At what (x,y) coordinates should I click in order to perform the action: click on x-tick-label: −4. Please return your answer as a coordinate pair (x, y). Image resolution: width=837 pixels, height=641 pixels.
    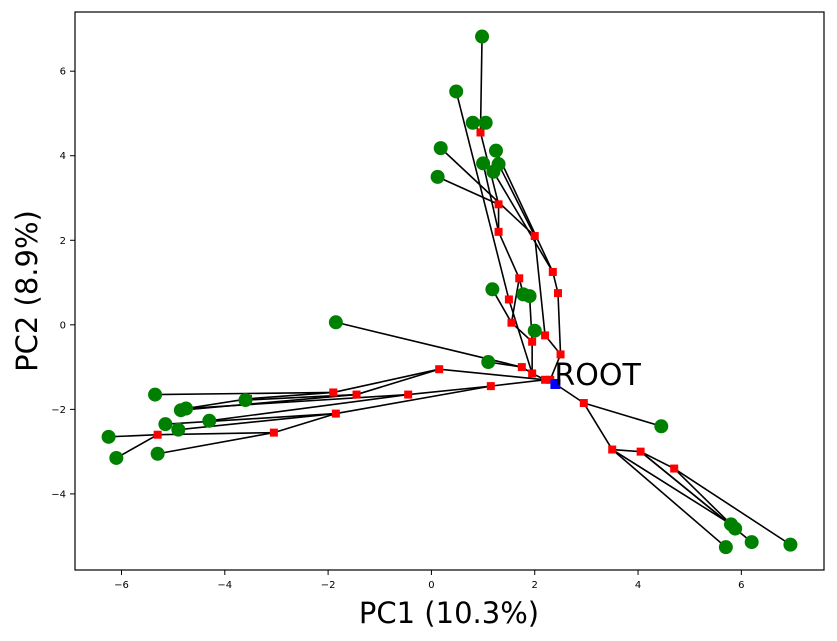
    Looking at the image, I should click on (224, 585).